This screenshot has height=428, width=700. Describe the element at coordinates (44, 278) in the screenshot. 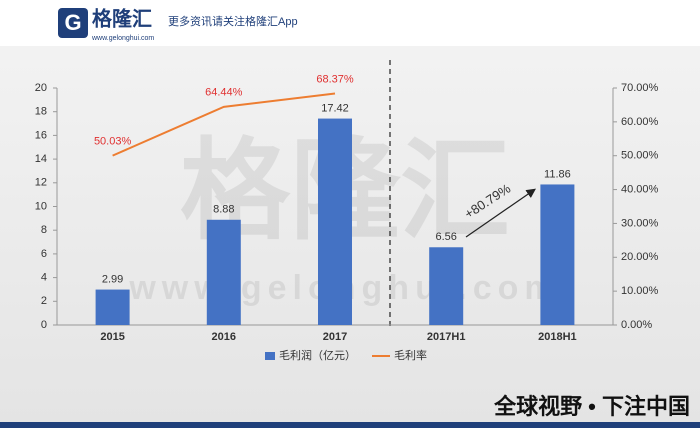

I see `y-tick-label: 4` at that location.